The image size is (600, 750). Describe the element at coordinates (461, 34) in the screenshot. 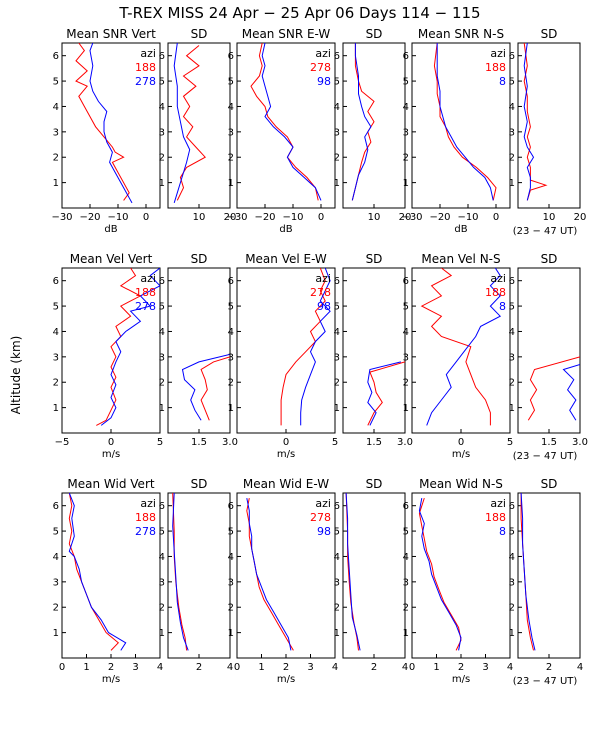

I see `panel-title: Mean SNR N-S` at that location.